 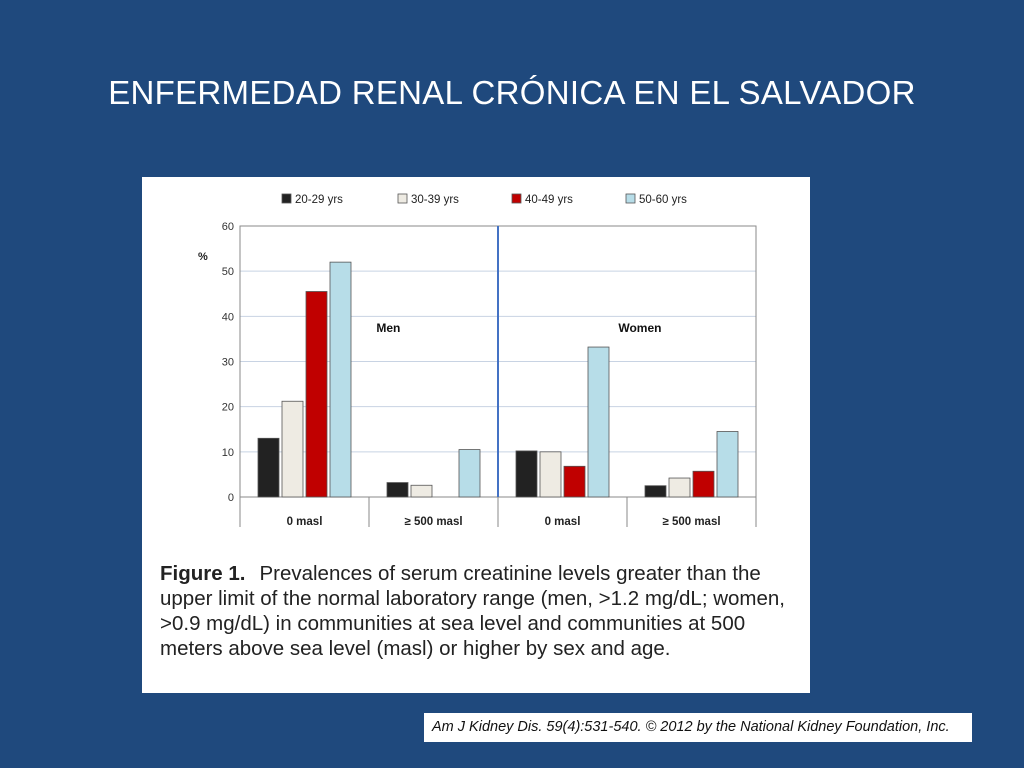 I want to click on legend-label: 20-29 yrs, so click(x=319, y=200).